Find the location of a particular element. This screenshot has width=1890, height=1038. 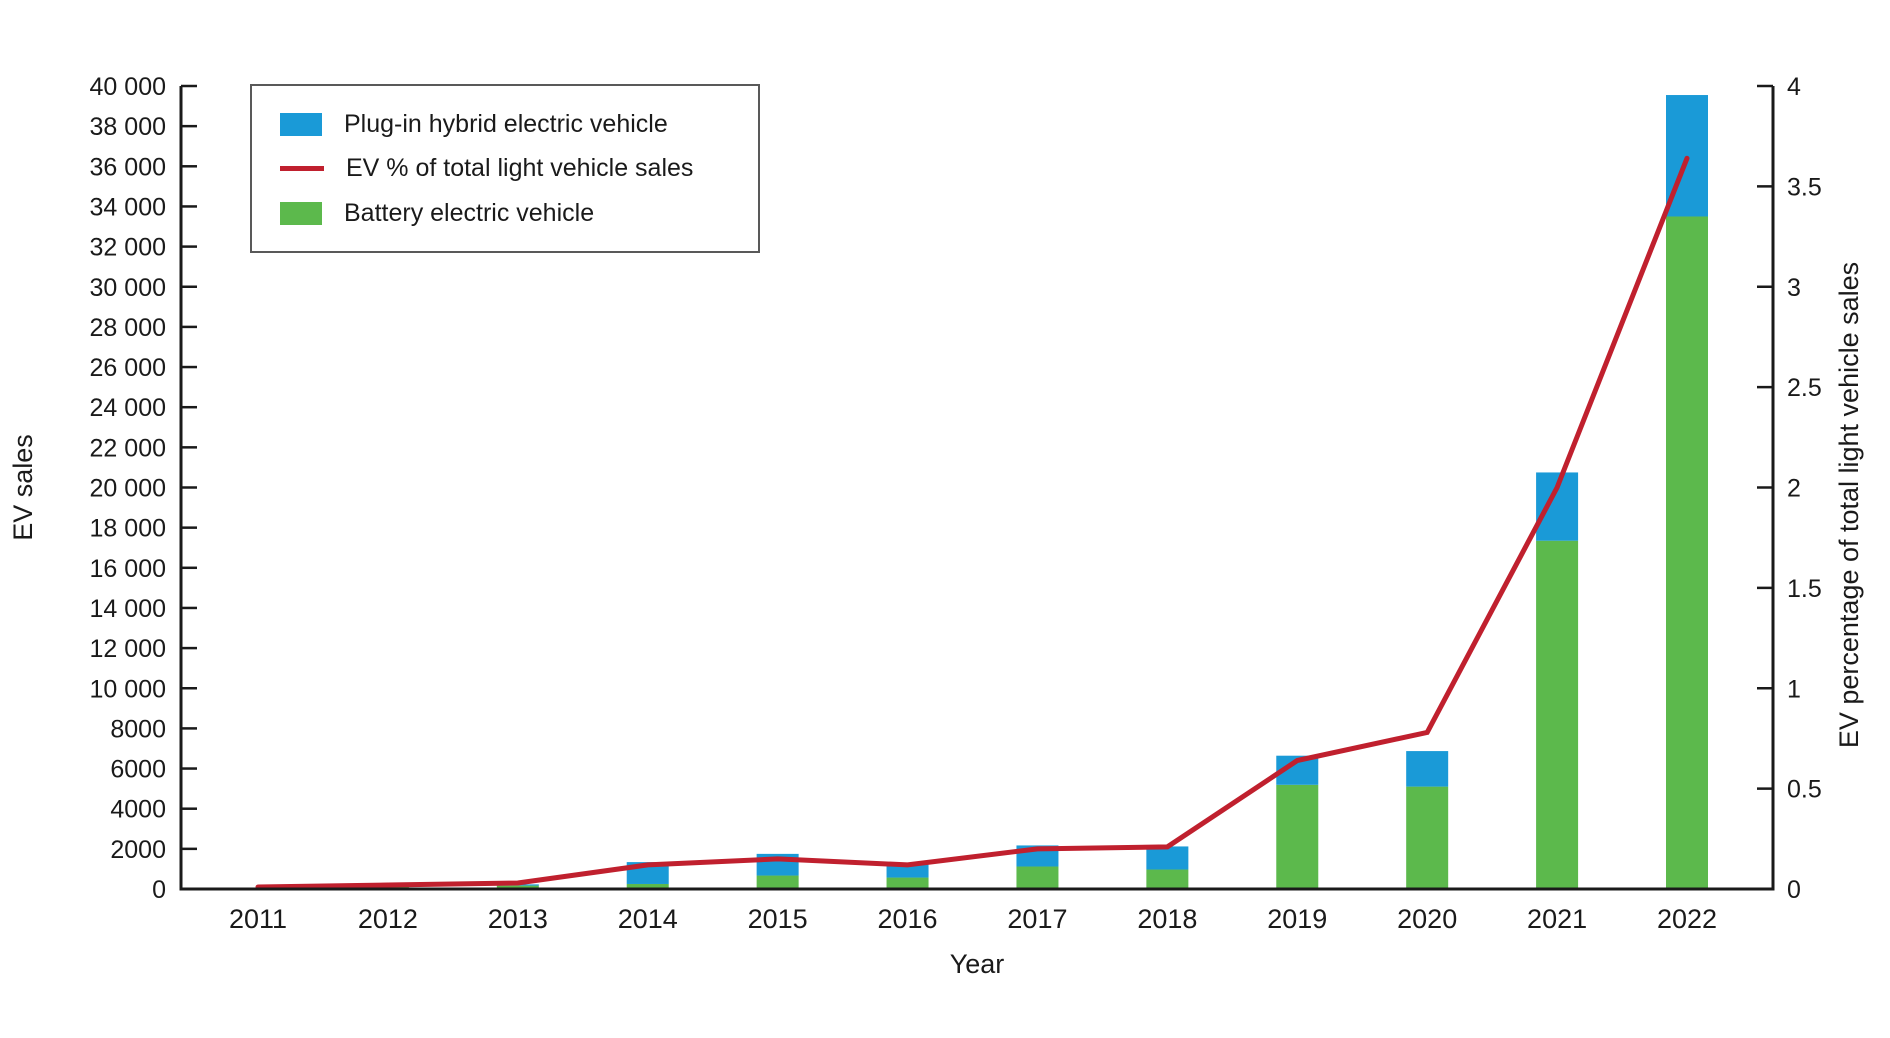

x-tick-label-2021: 2021 is located at coordinates (1557, 919).